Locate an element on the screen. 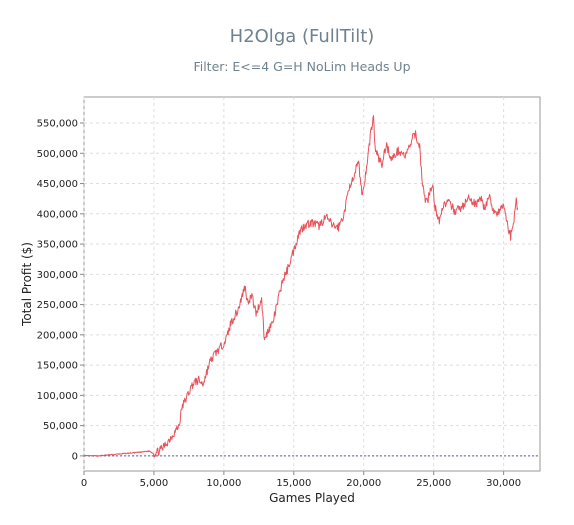 The image size is (574, 525). x-tick-label: 0 is located at coordinates (84, 483).